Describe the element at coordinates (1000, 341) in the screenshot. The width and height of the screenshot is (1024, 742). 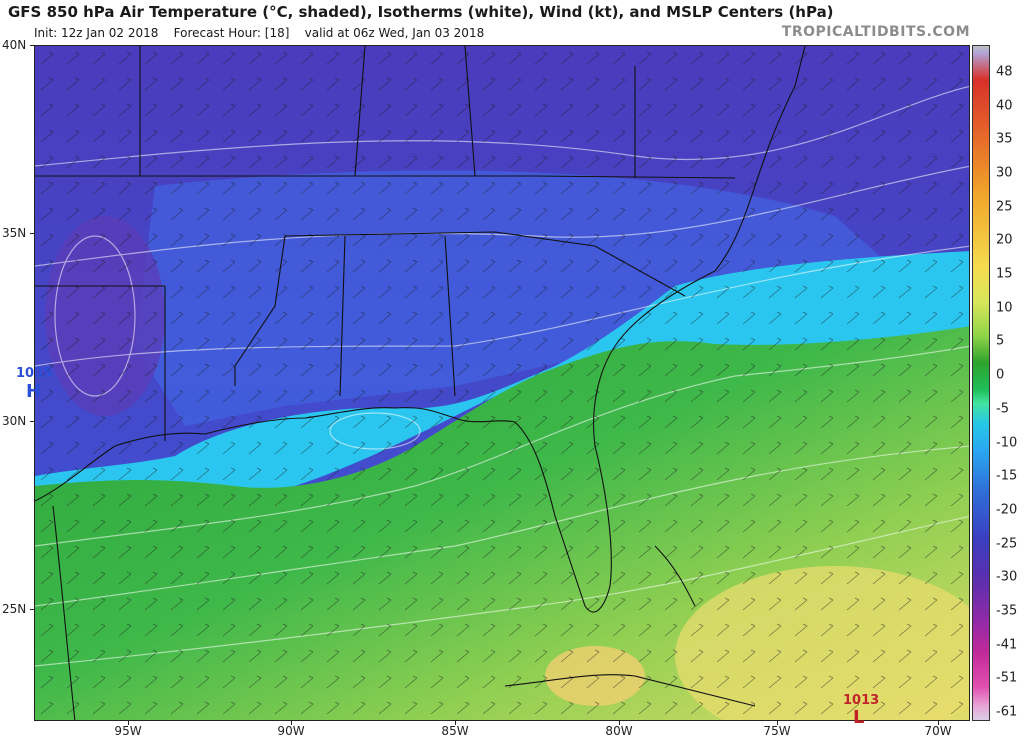
I see `colorbar-label: 5` at that location.